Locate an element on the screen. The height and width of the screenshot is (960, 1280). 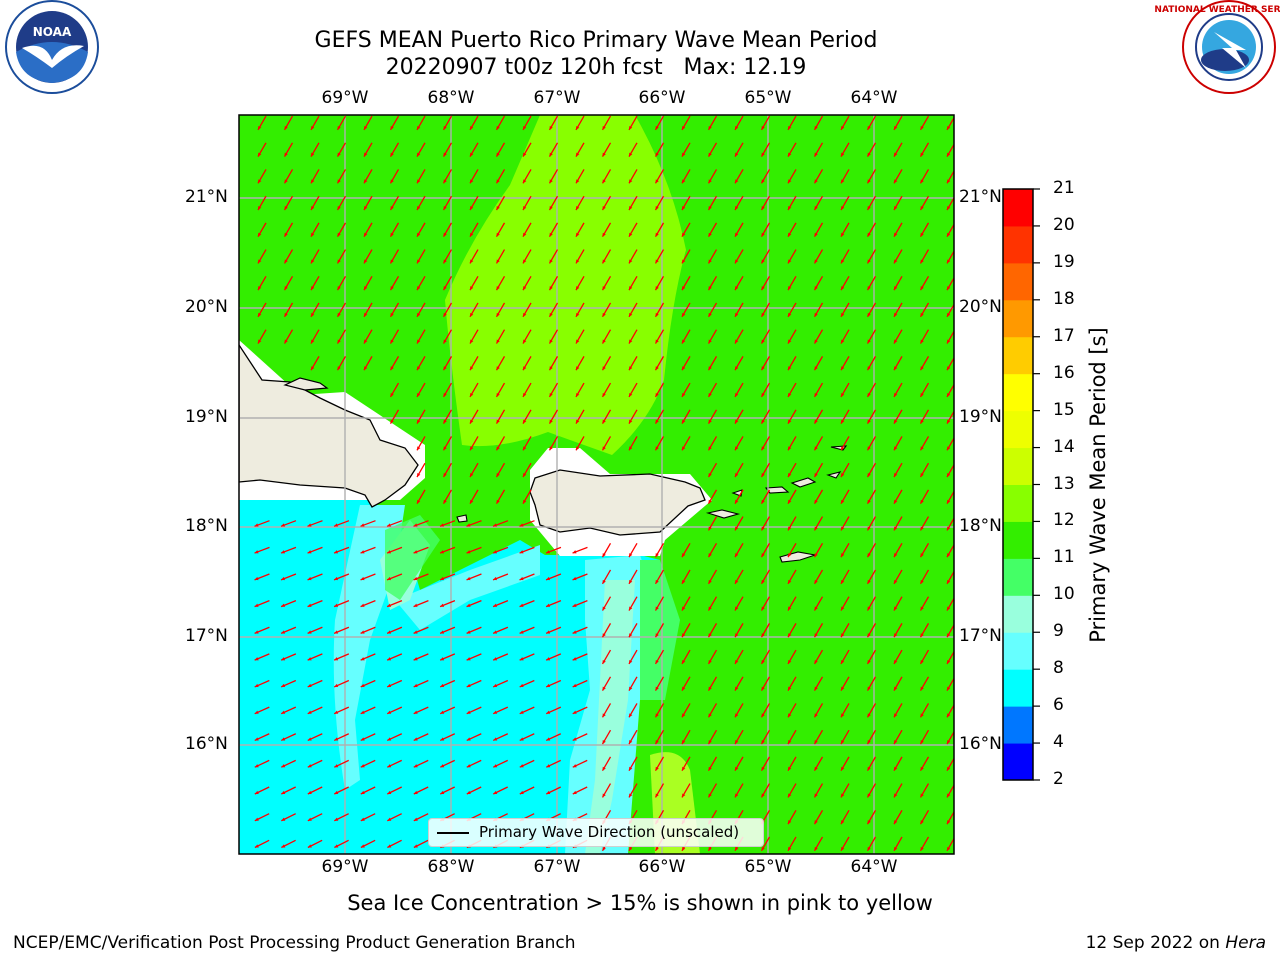
colorbar-tick-marks is located at coordinates (1036, 484).